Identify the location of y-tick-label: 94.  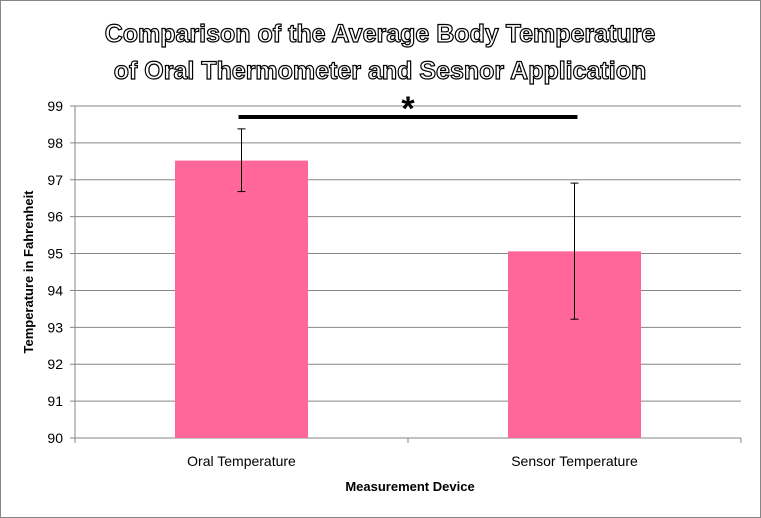
(55, 290).